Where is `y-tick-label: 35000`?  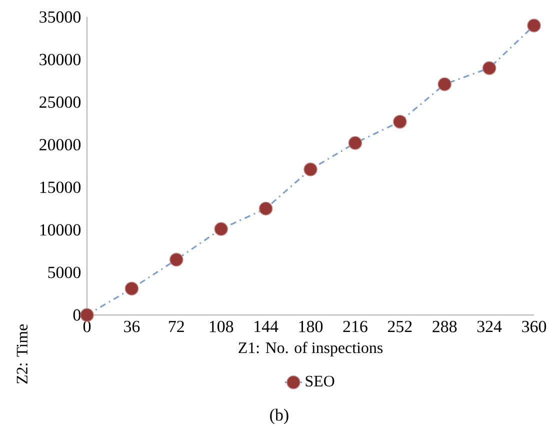
y-tick-label: 35000 is located at coordinates (60, 17).